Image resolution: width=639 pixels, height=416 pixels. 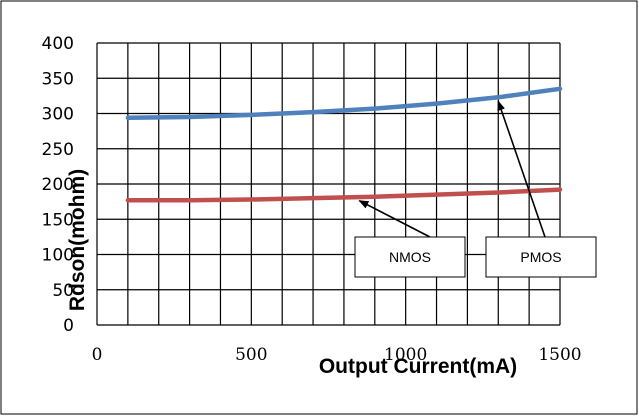 I want to click on y-tick-label: 200, so click(x=58, y=185).